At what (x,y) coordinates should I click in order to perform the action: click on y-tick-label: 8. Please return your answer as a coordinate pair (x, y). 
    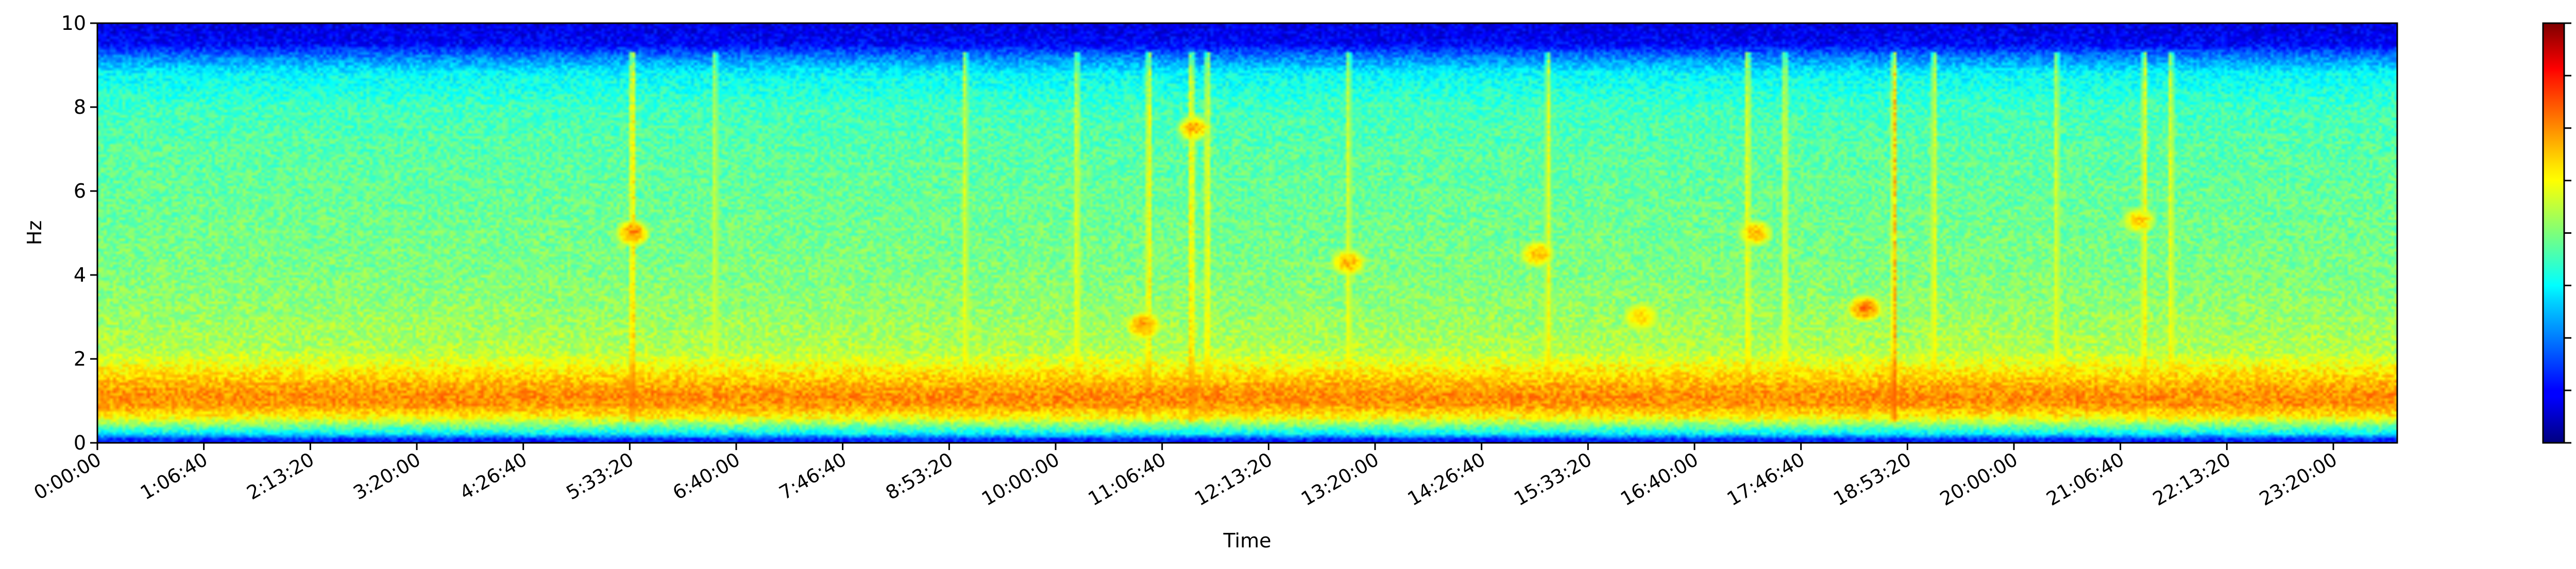
    Looking at the image, I should click on (80, 107).